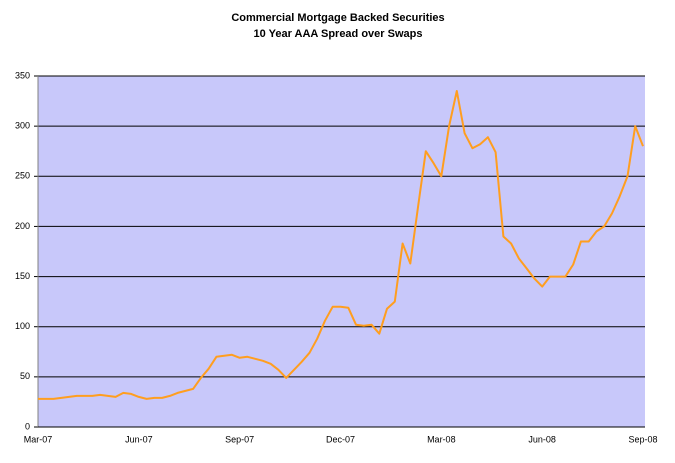 The height and width of the screenshot is (463, 675). I want to click on y-tick-label: 200, so click(22, 226).